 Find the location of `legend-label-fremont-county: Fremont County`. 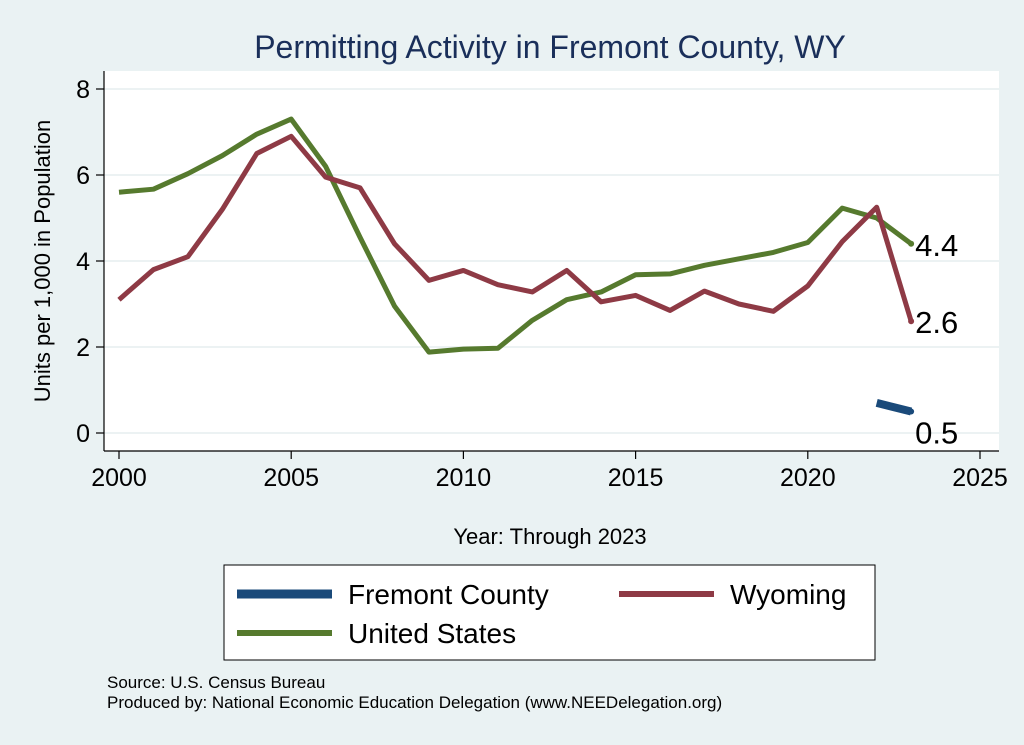

legend-label-fremont-county: Fremont County is located at coordinates (448, 594).